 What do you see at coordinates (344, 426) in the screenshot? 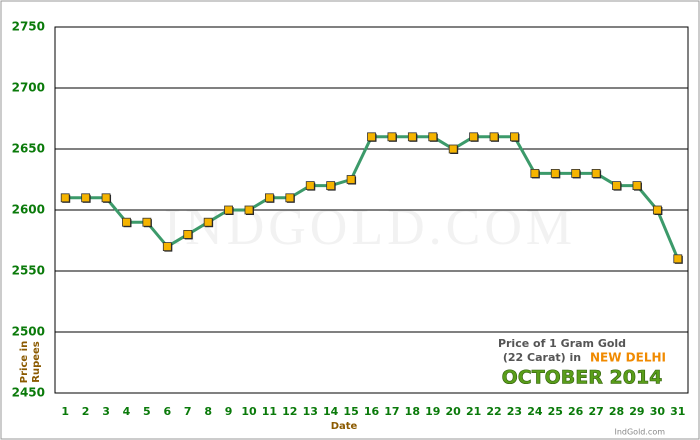
I see `x-axis-label: Date` at bounding box center [344, 426].